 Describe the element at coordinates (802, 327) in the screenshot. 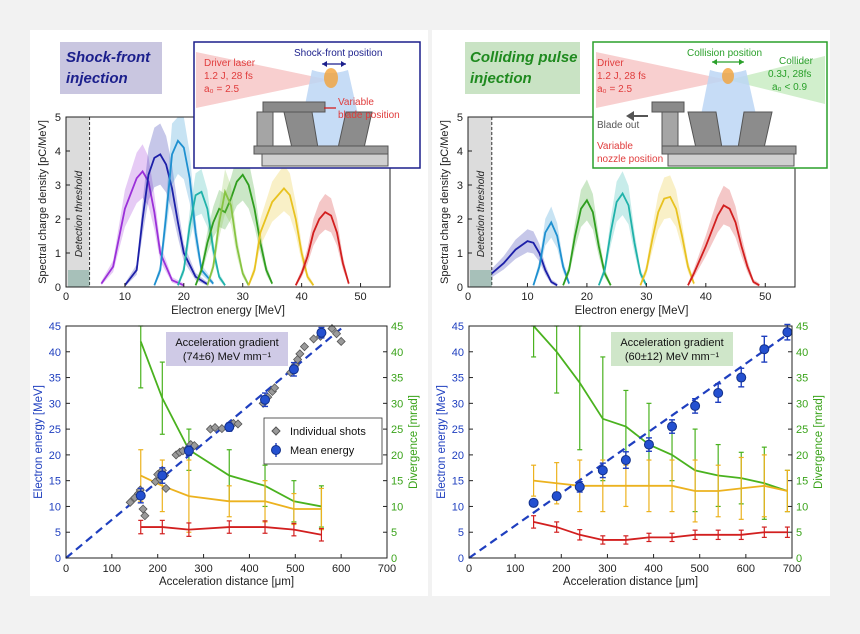

I see `gradient-right-ytick-right-label-9: 45` at that location.